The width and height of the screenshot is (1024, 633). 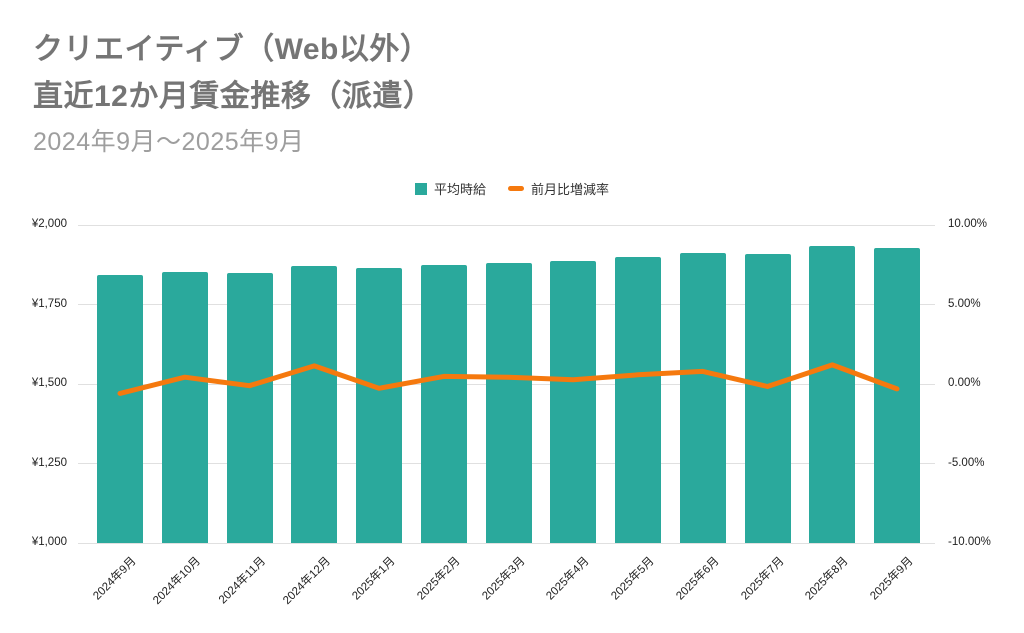 I want to click on right-axis-tick: -5.00%, so click(x=966, y=462).